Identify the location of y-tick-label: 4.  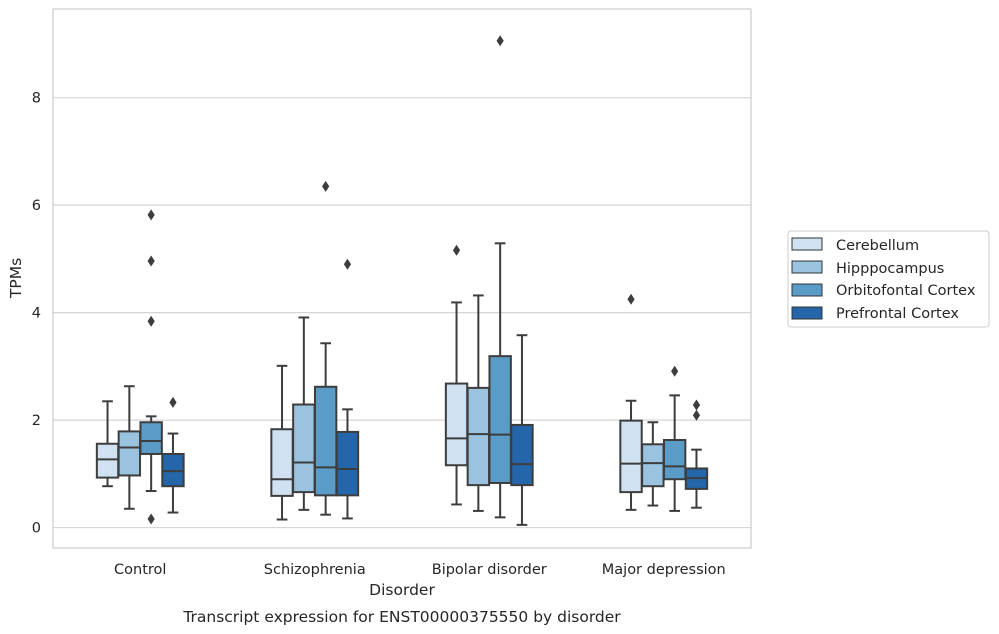
(36, 314).